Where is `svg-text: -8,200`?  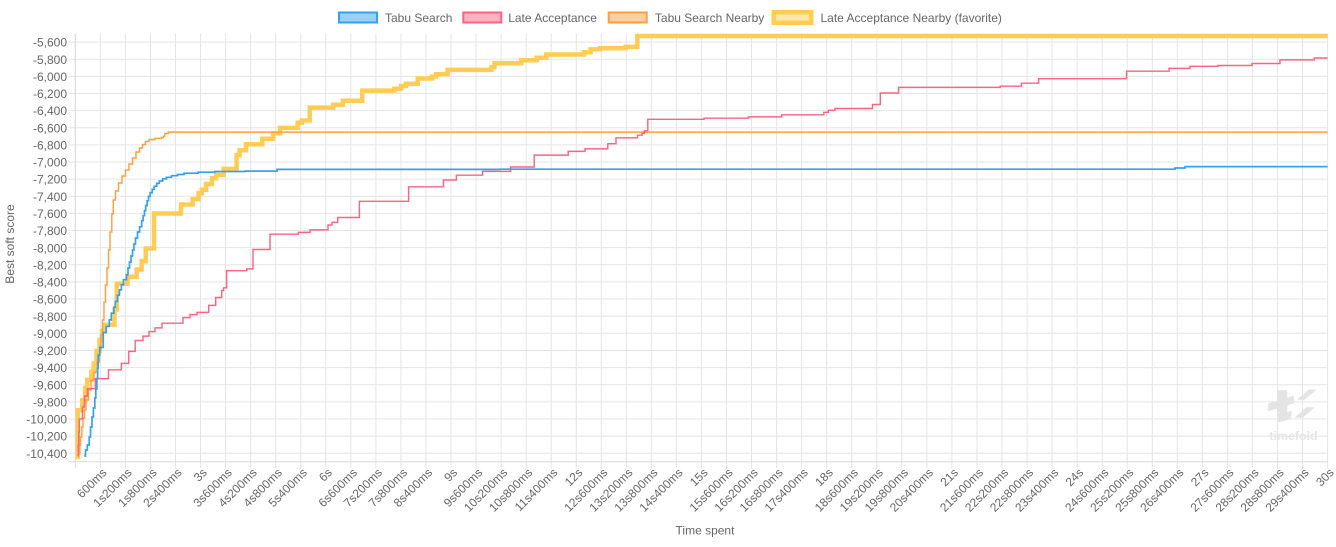
svg-text: -8,200 is located at coordinates (50, 265).